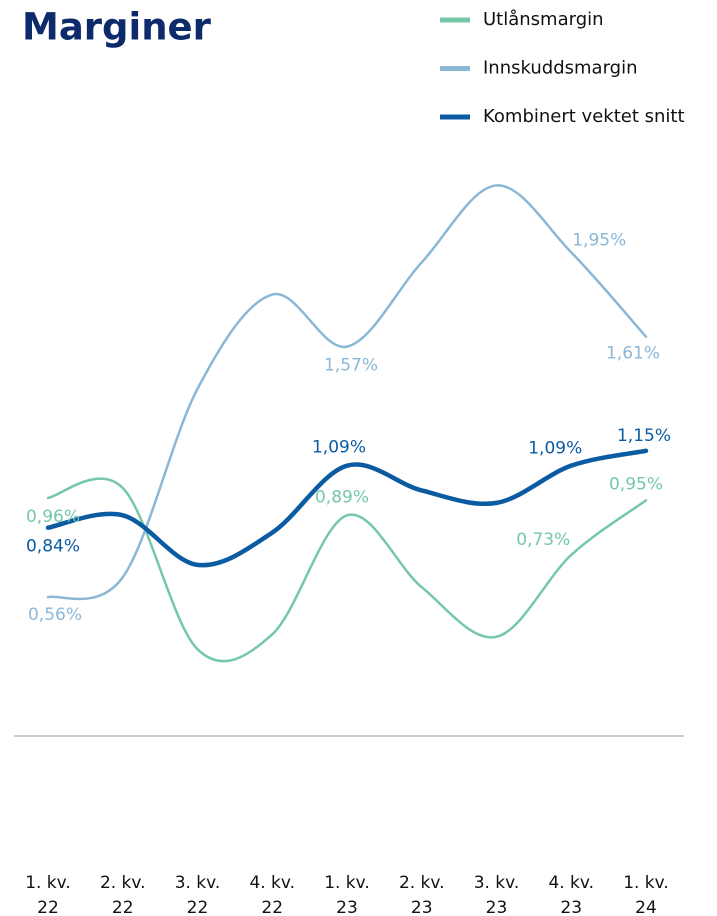  I want to click on legend-label: Utlånsmargin, so click(543, 19).